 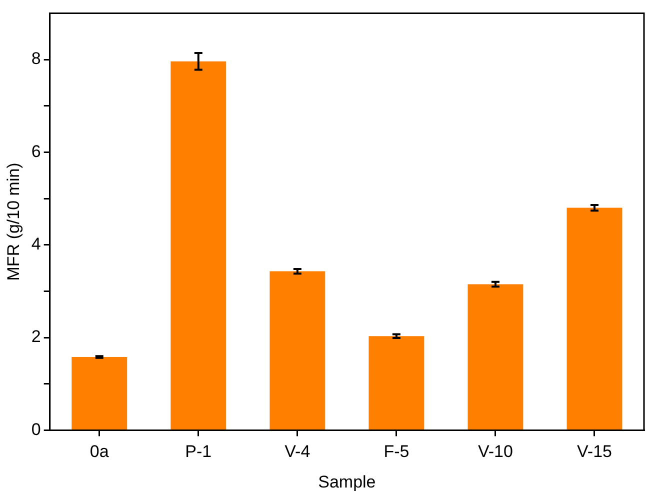 I want to click on x-tick-label: 0a, so click(x=100, y=452).